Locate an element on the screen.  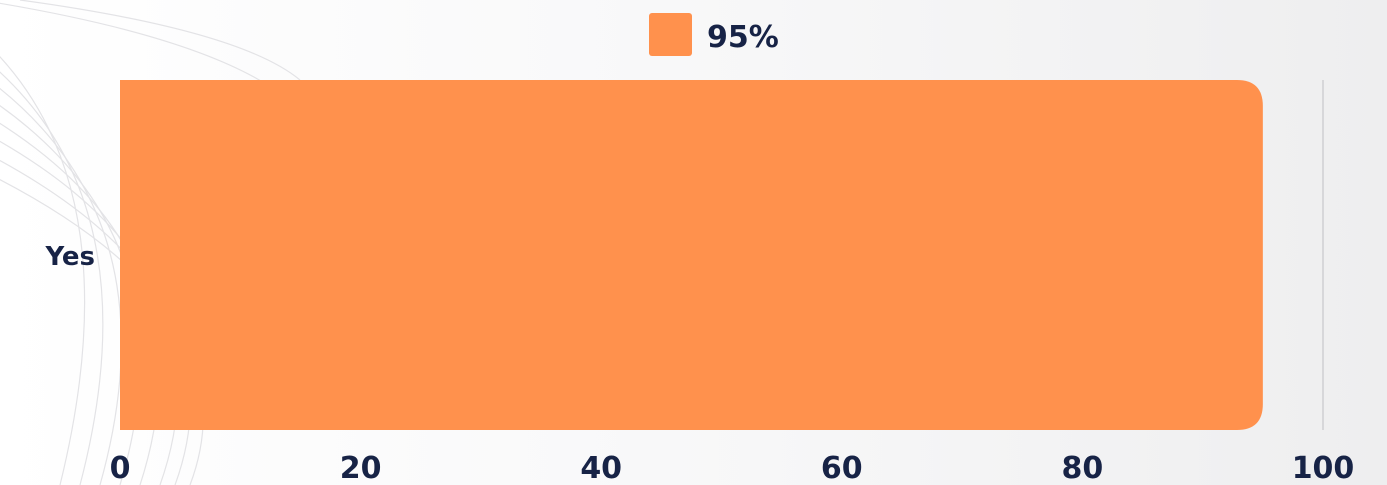
legend-label: 95% is located at coordinates (743, 37).